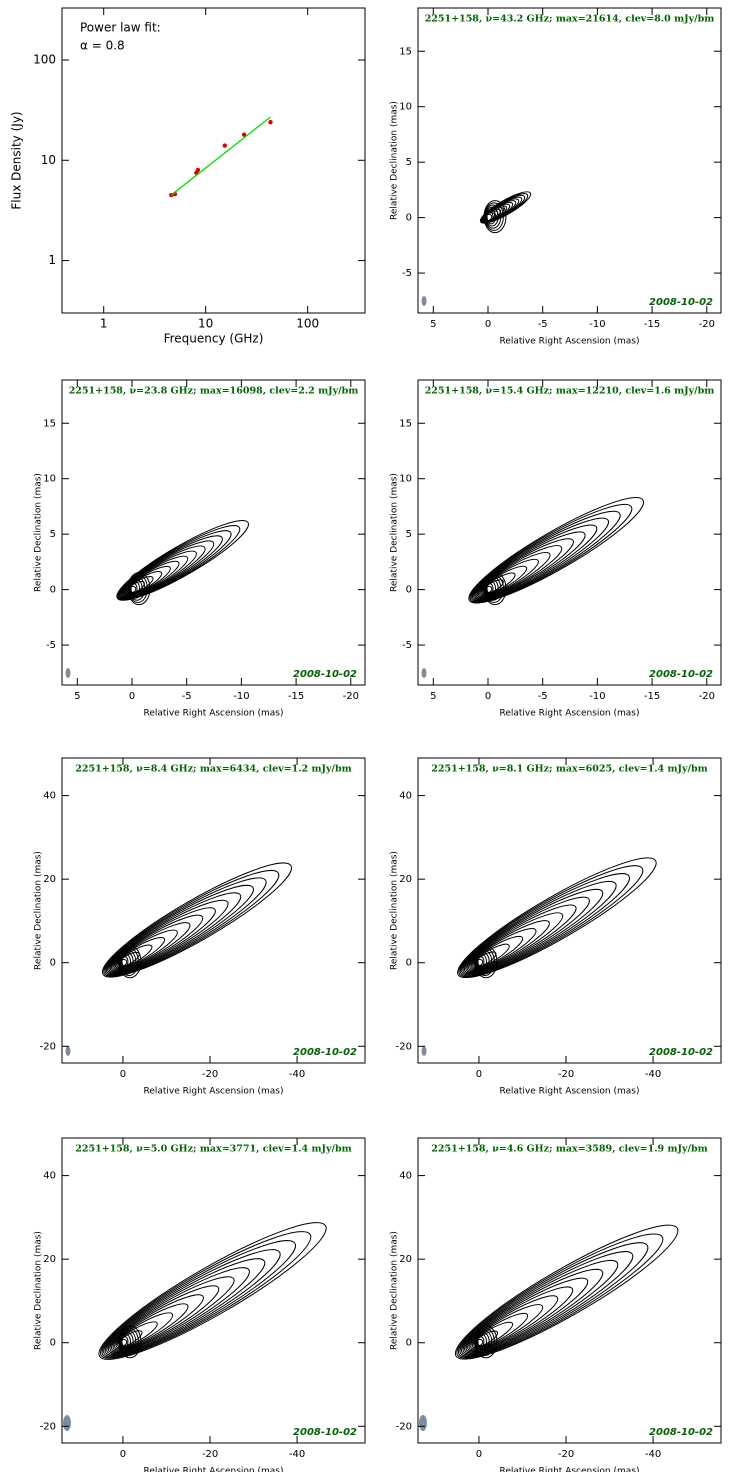 The width and height of the screenshot is (740, 1476). I want to click on y-tick-label: 20, so click(49, 879).